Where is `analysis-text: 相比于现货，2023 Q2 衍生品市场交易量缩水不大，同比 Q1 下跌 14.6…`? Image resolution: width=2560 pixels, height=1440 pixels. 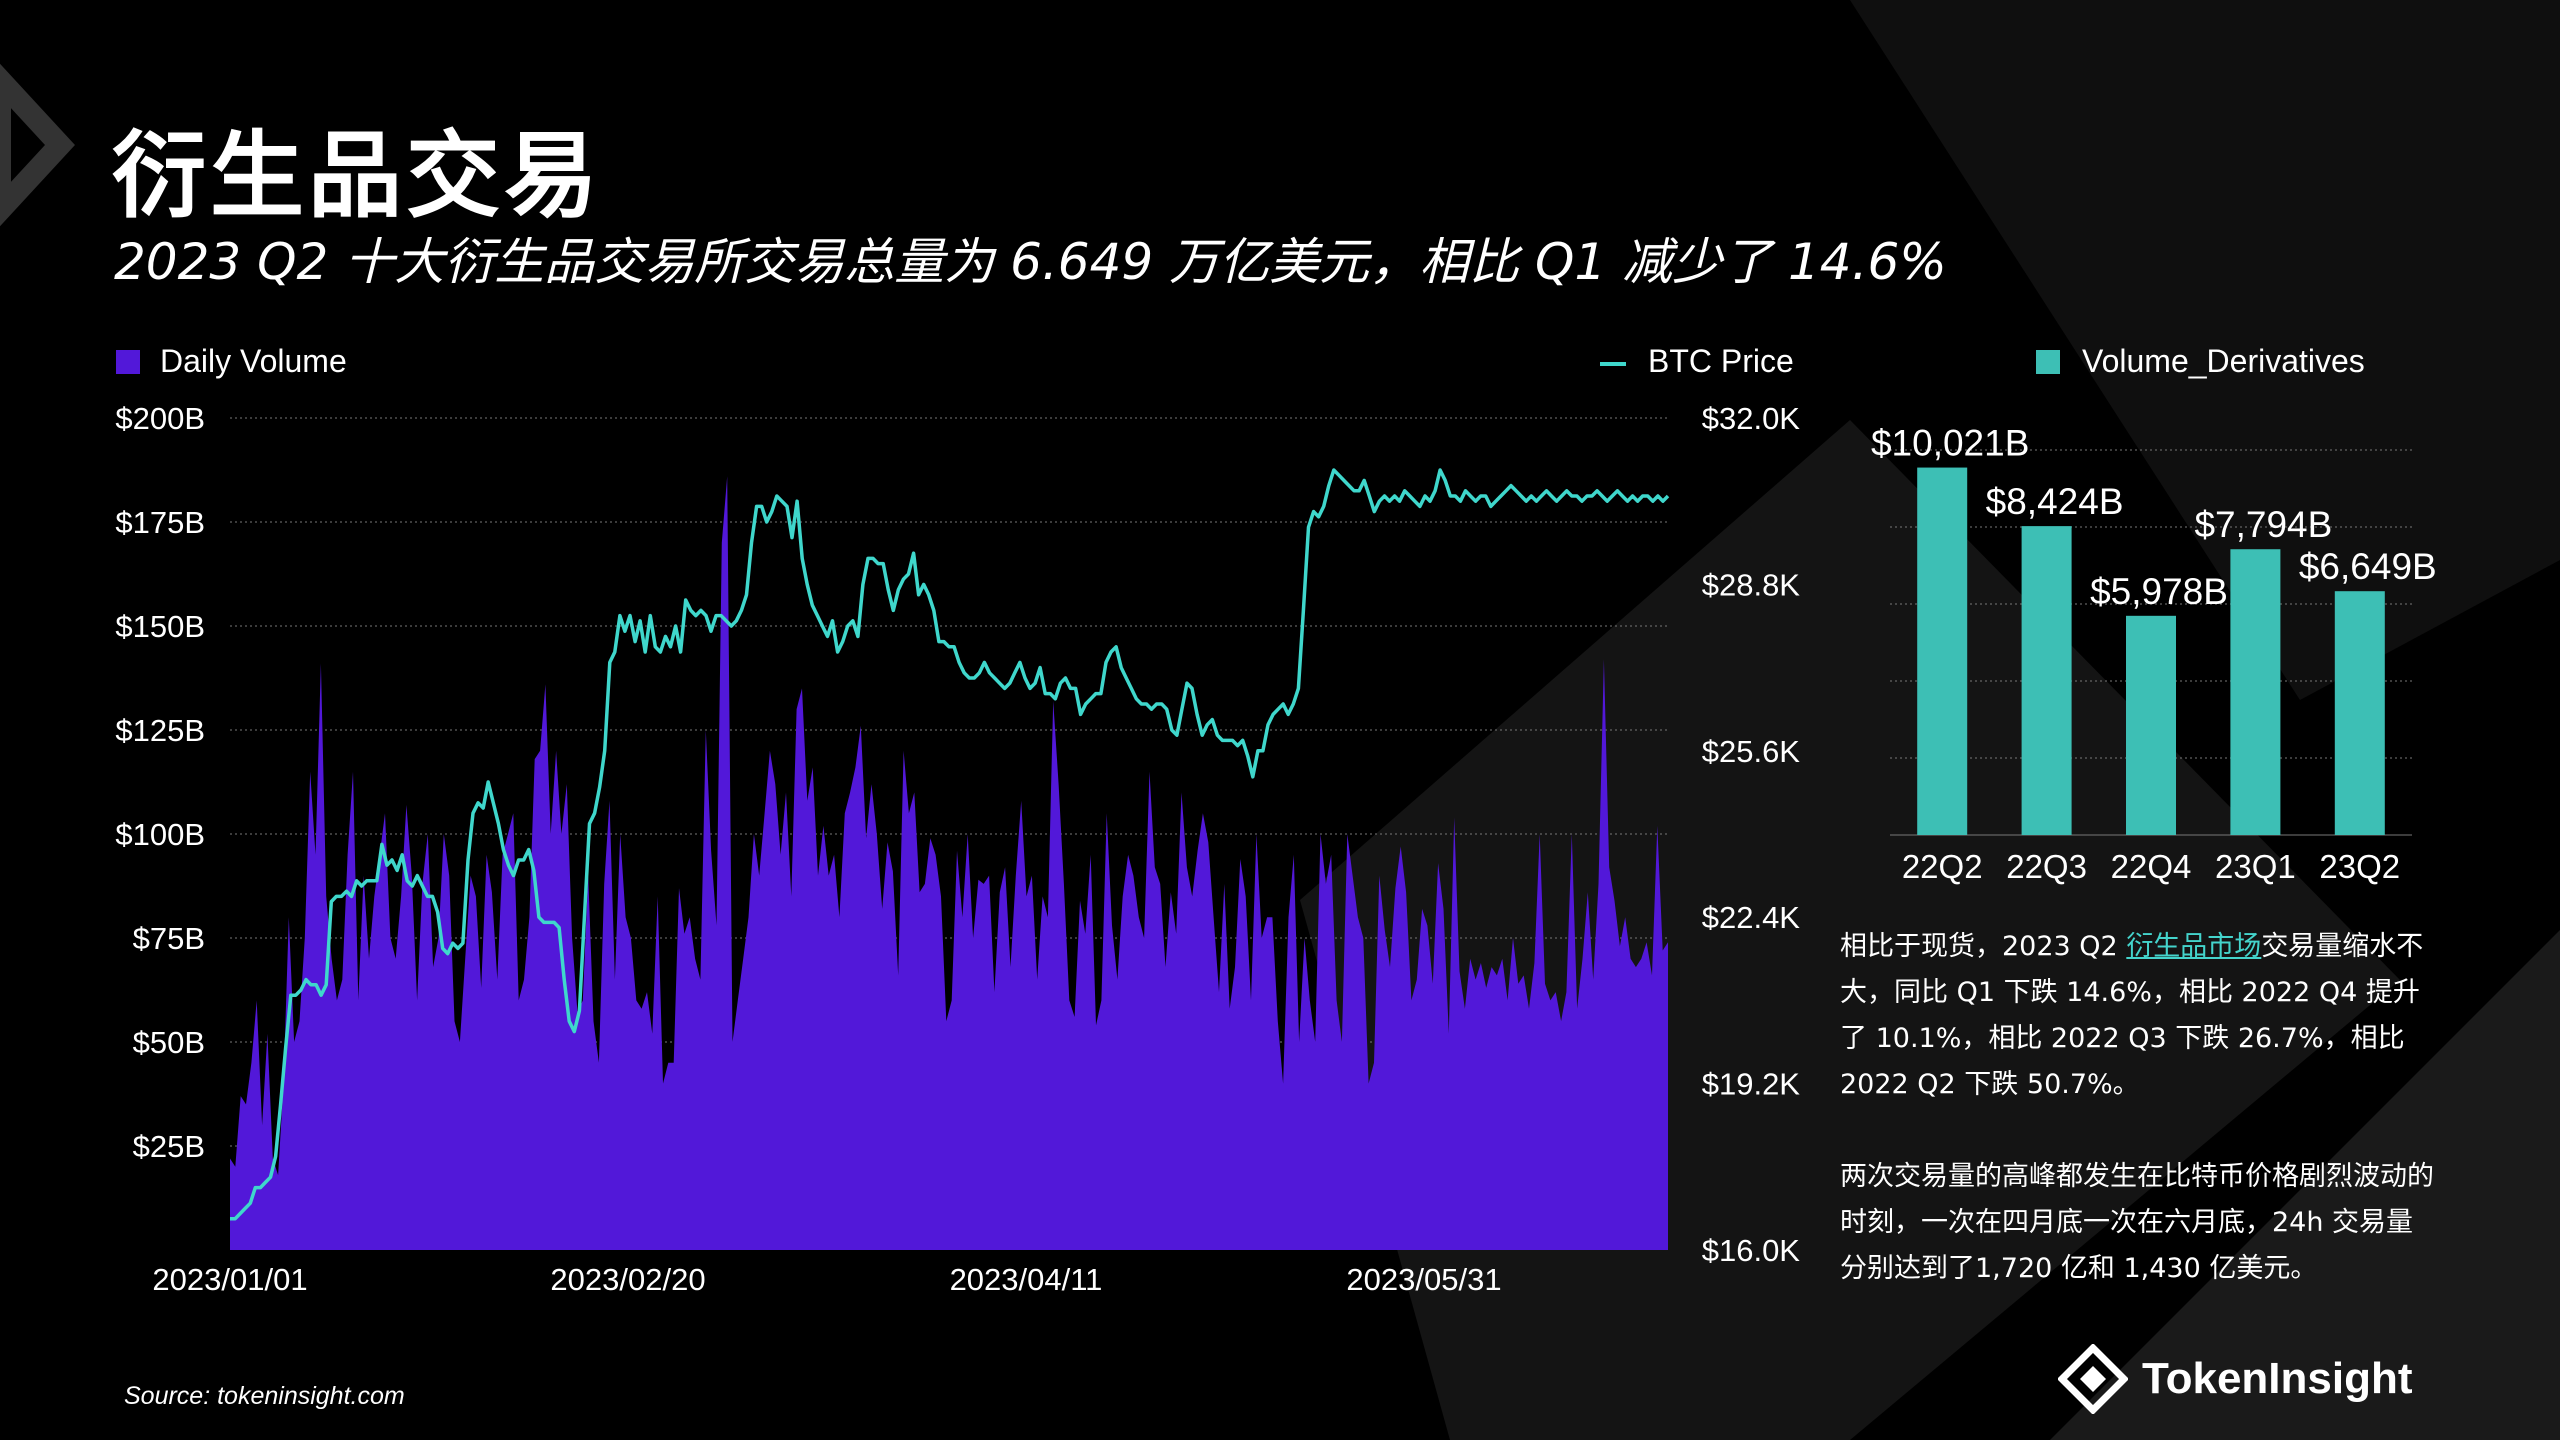
analysis-text: 相比于现货，2023 Q2 衍生品市场交易量缩水不大，同比 Q1 下跌 14.6… is located at coordinates (2140, 1131).